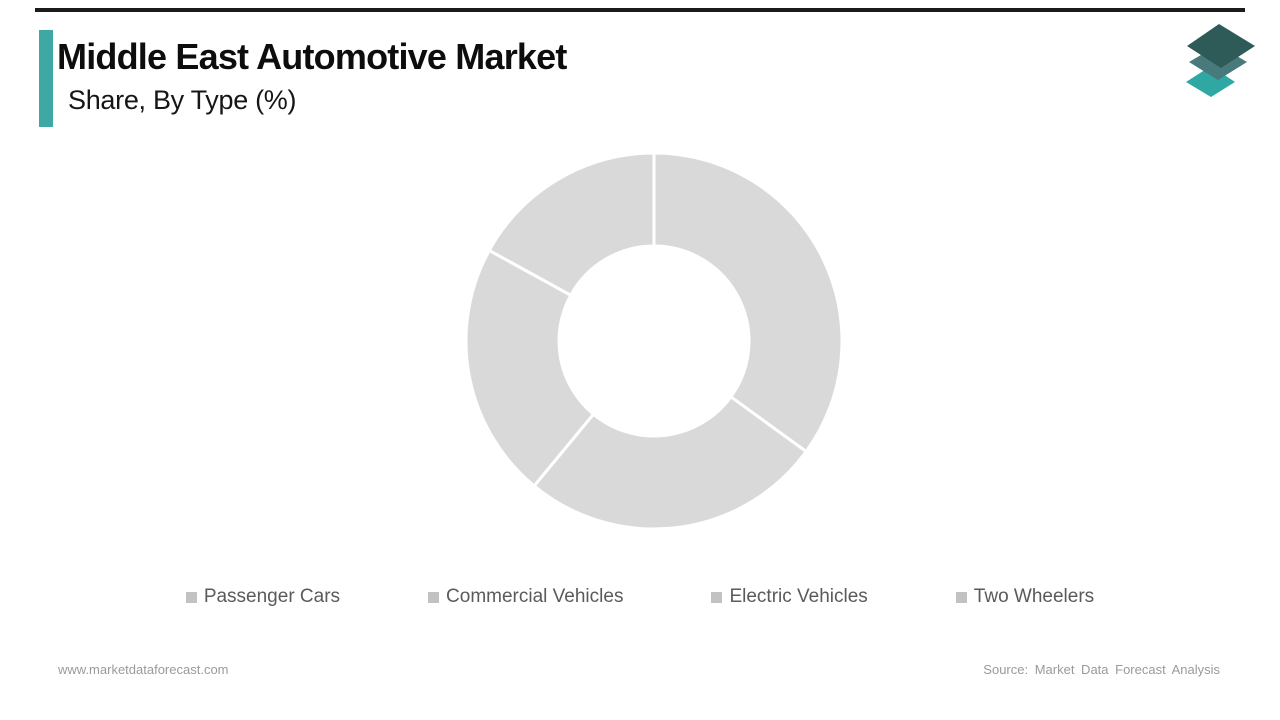  I want to click on legend-label: Passenger Cars, so click(272, 596).